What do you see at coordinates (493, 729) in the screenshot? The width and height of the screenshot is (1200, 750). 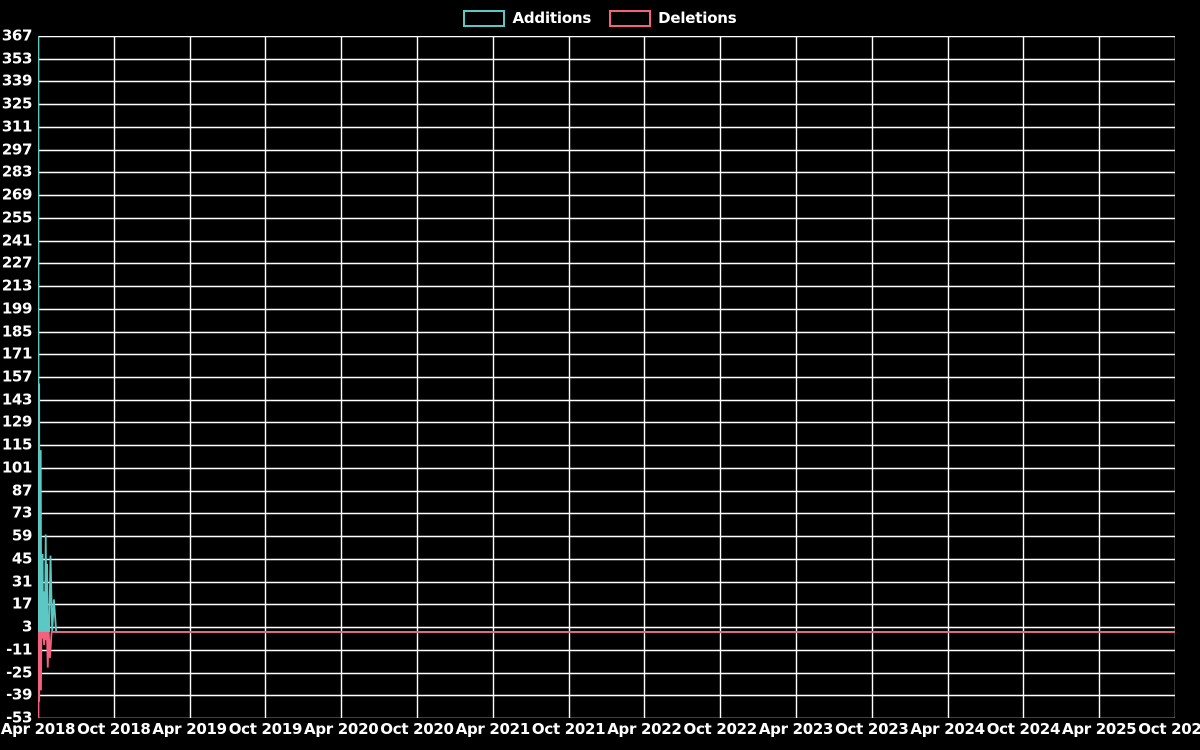 I see `x-tick-label: Apr 2021` at bounding box center [493, 729].